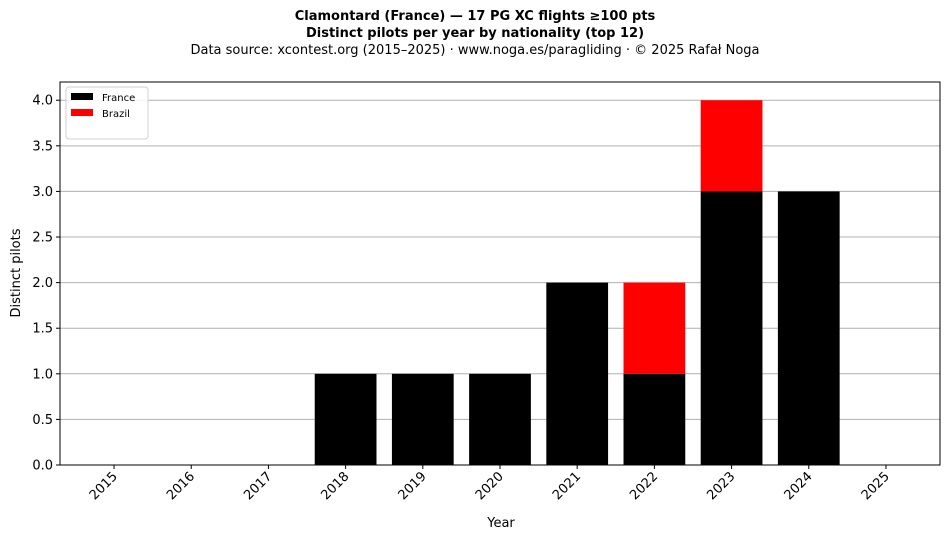 Image resolution: width=950 pixels, height=539 pixels. I want to click on y-tick-label: 4.0, so click(42, 101).